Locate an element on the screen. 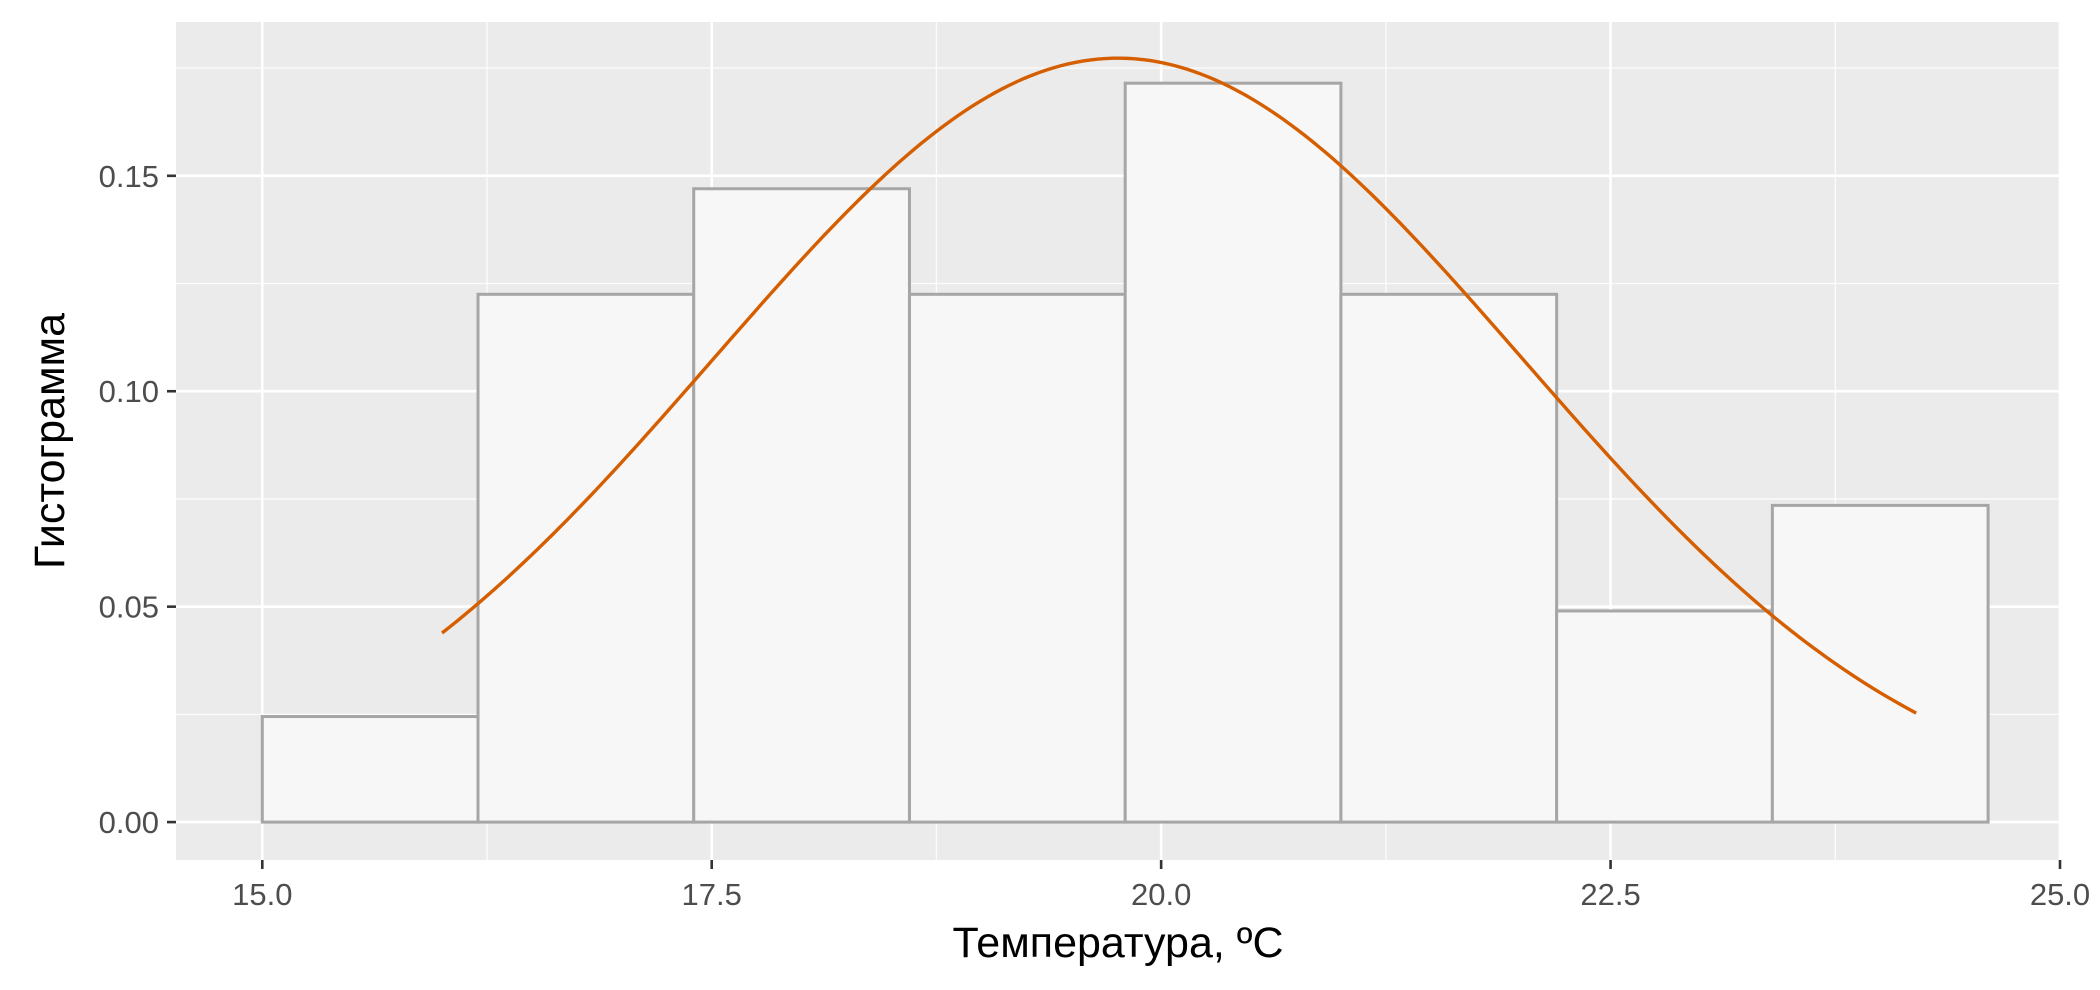 The image size is (2100, 990). x-axis-title: Температура, ºC is located at coordinates (1117, 943).